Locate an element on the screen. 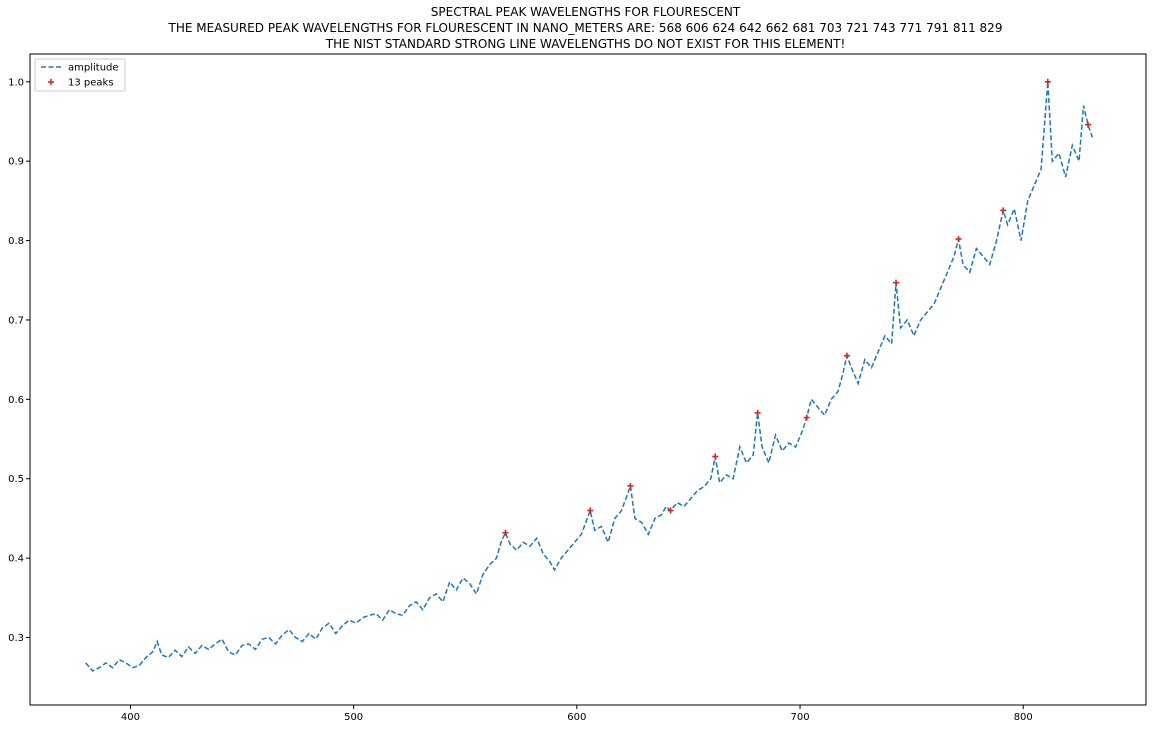  x-tick-label: 500 is located at coordinates (353, 717).